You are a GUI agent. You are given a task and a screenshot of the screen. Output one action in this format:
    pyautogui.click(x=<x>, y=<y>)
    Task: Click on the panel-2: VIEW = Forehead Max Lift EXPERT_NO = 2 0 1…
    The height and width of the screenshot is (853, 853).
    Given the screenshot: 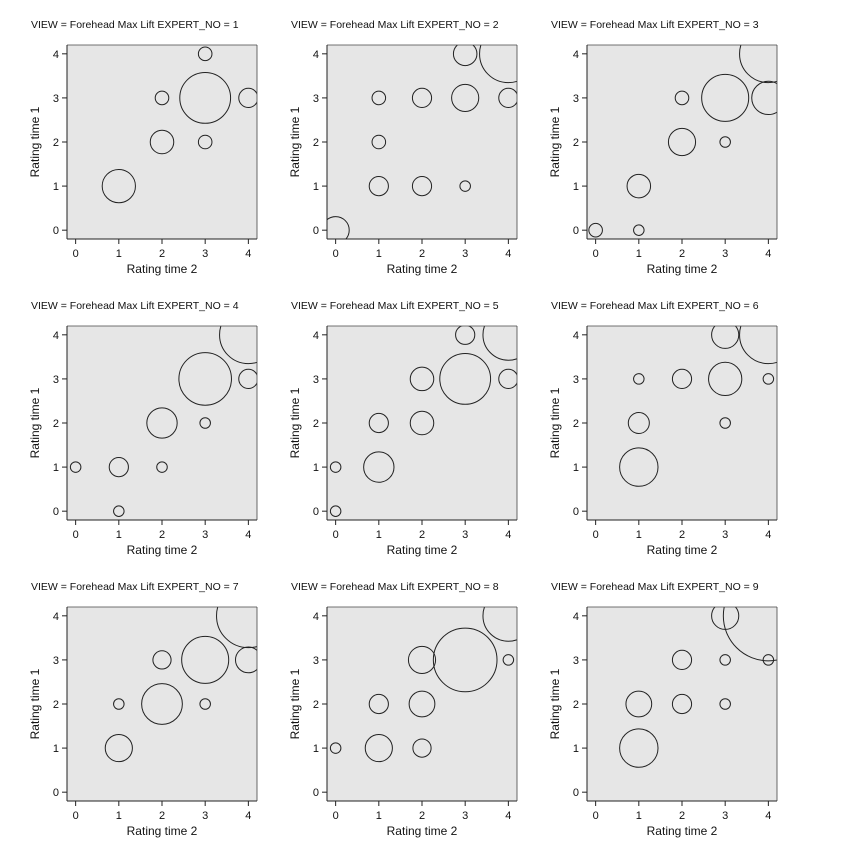 What is the action you would take?
    pyautogui.click(x=403, y=147)
    